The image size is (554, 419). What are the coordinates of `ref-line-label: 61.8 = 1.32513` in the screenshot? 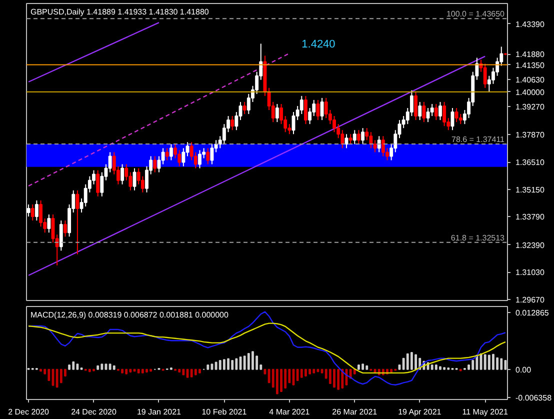 It's located at (478, 237).